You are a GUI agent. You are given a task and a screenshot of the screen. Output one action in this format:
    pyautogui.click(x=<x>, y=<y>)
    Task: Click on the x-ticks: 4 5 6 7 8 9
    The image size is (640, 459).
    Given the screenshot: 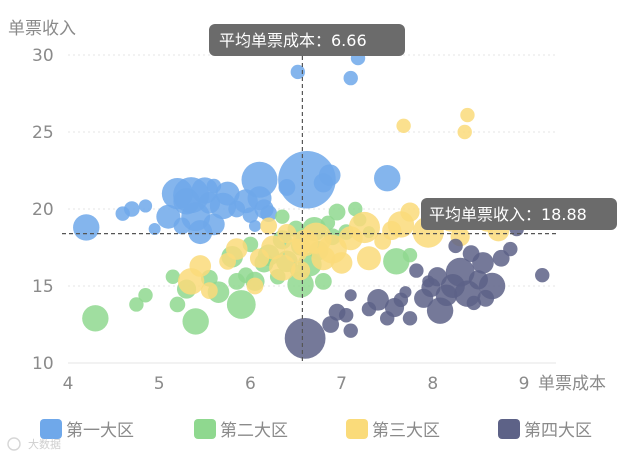 What is the action you would take?
    pyautogui.click(x=296, y=384)
    